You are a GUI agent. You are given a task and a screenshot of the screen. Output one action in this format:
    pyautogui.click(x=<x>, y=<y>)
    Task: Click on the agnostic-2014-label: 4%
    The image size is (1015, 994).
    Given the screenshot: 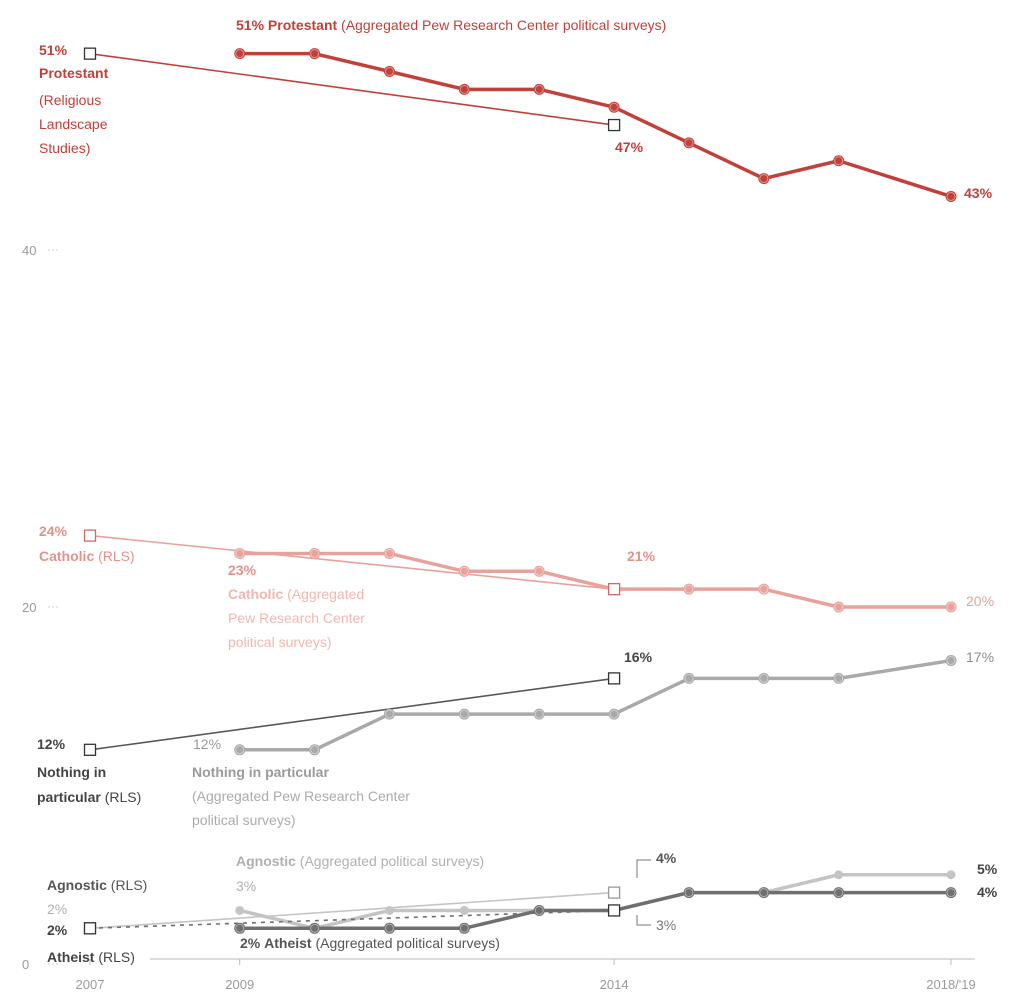 What is the action you would take?
    pyautogui.click(x=666, y=858)
    